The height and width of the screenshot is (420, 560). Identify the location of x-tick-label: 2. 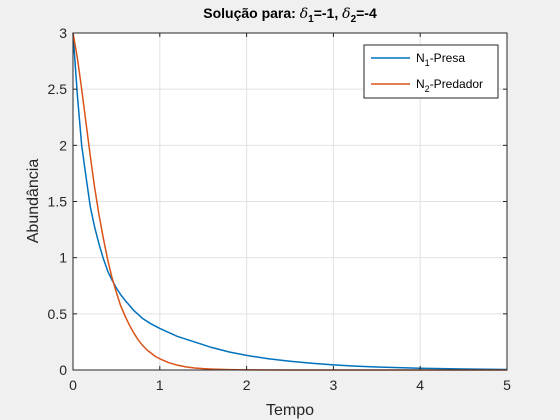
(247, 385).